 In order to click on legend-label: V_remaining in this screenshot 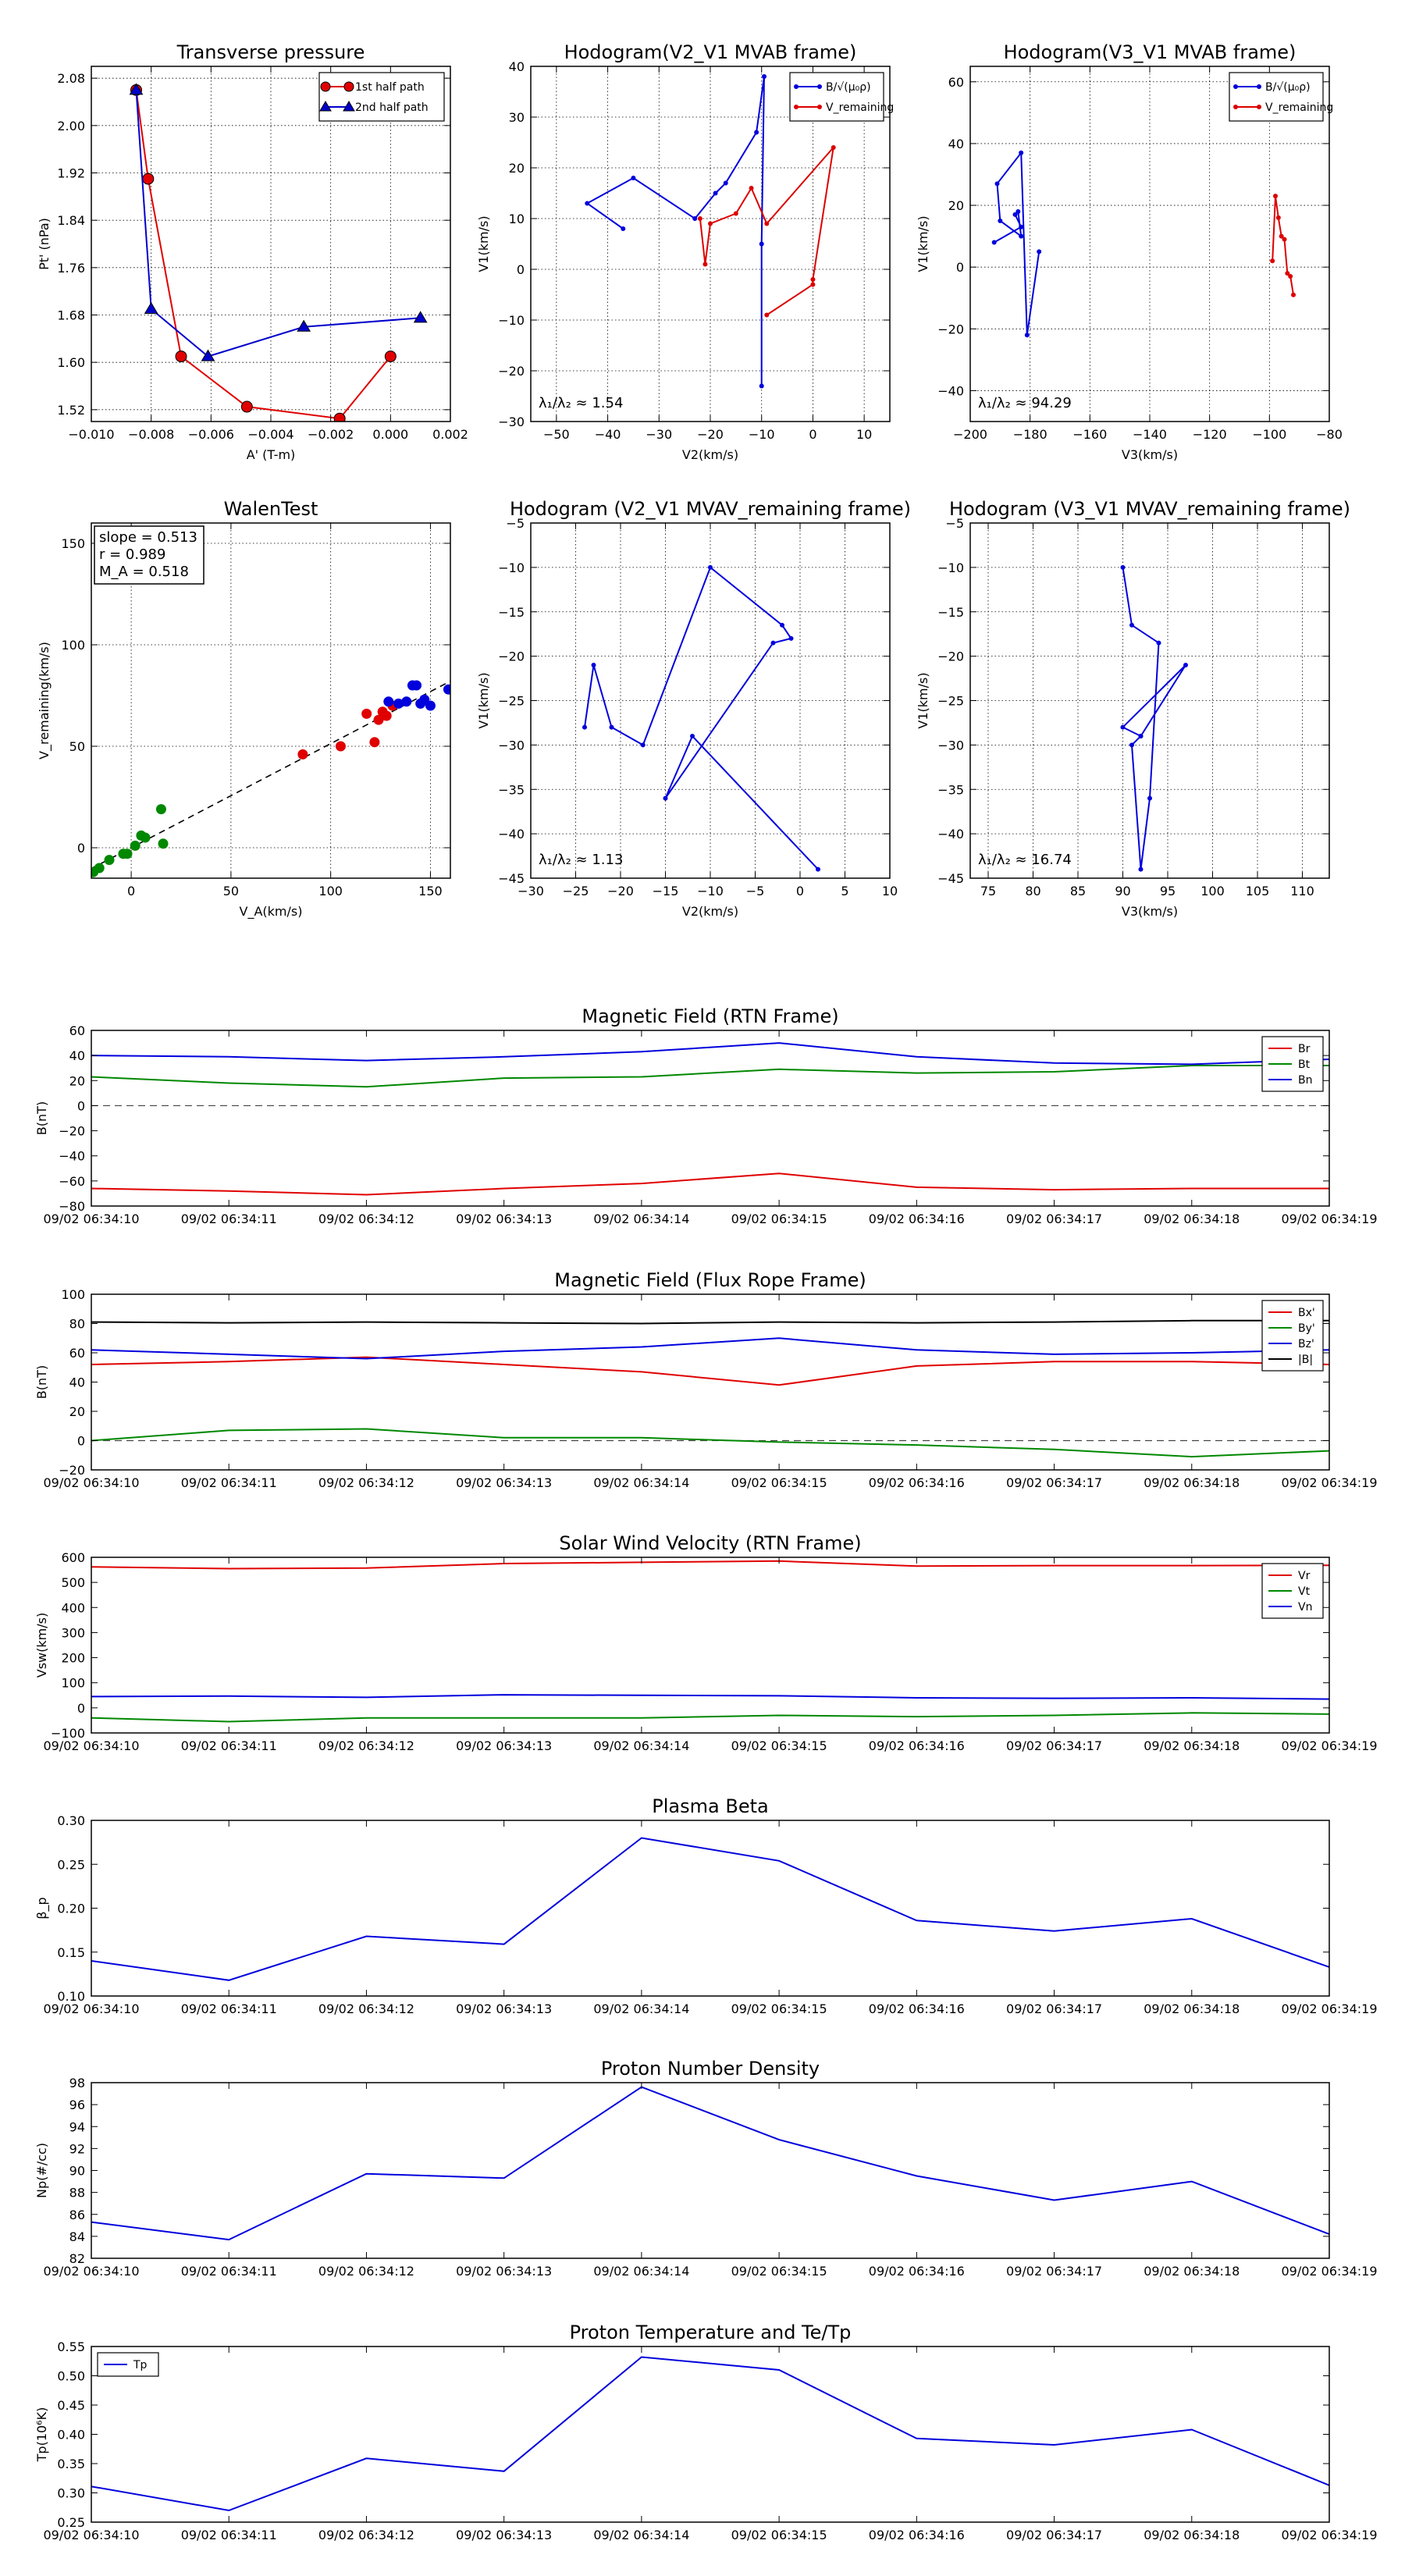, I will do `click(1299, 107)`.